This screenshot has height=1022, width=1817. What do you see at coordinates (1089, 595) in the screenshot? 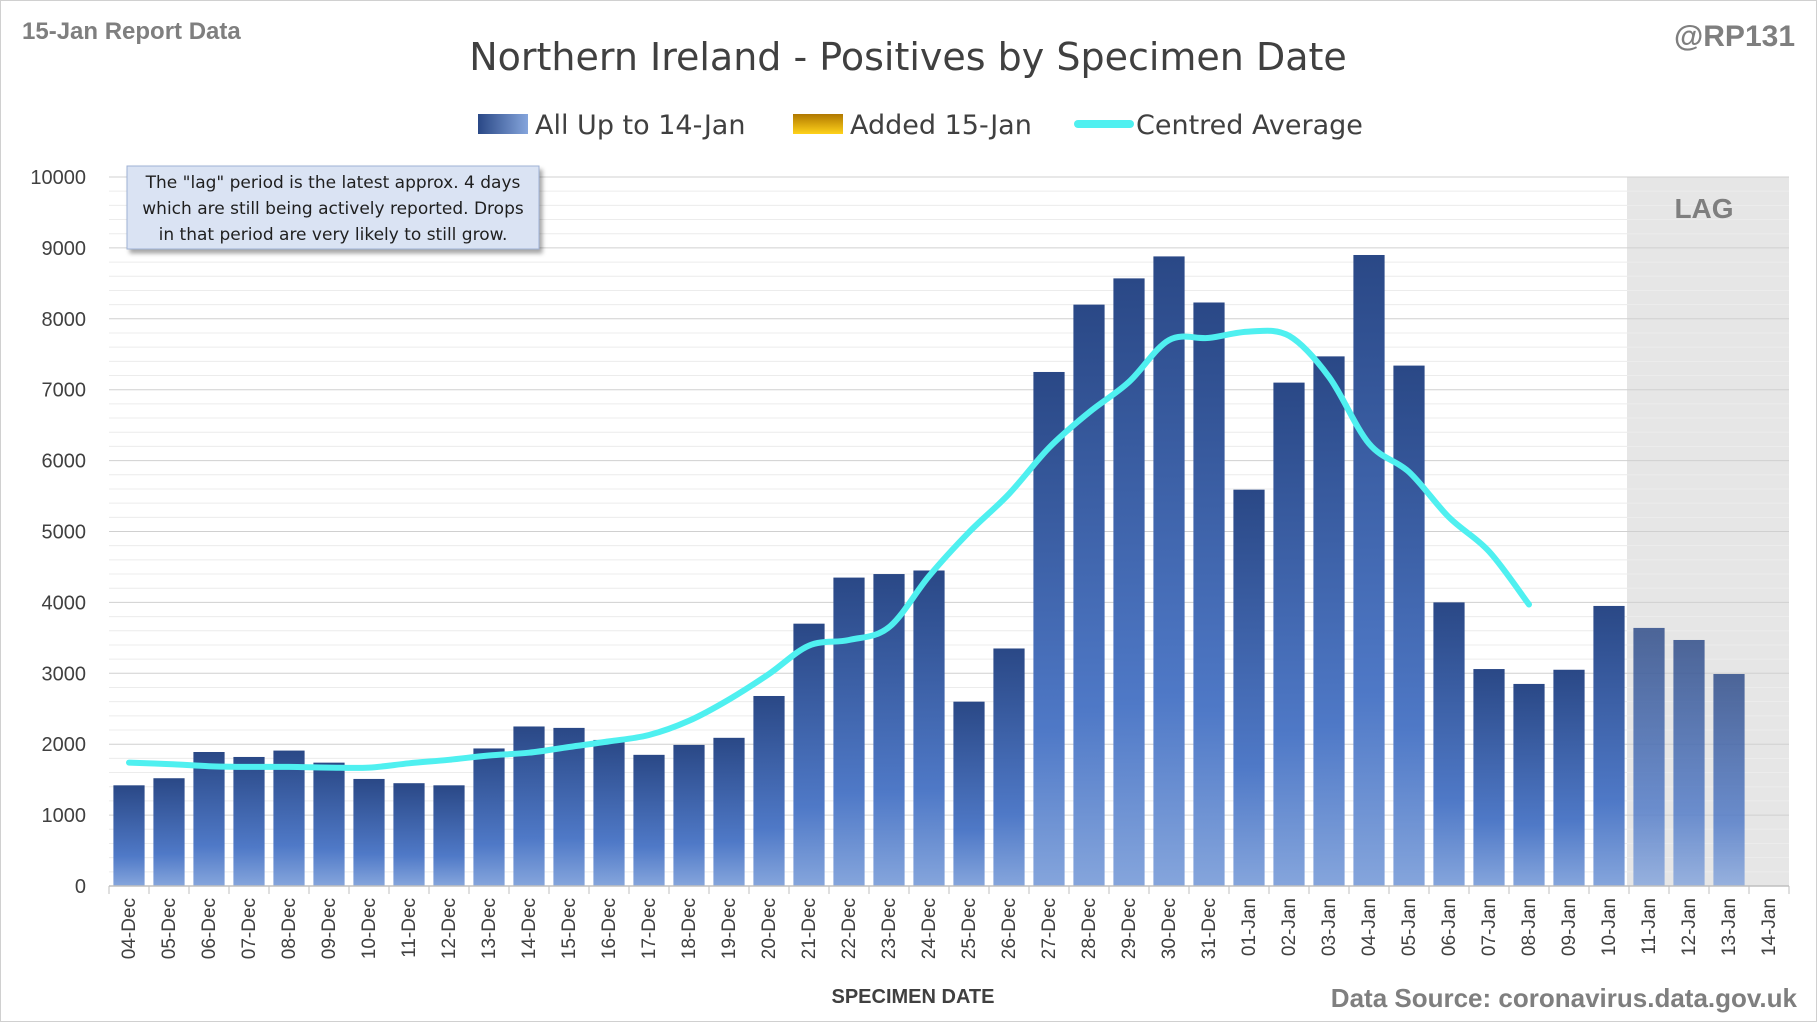
I see `bar-28-Dec` at bounding box center [1089, 595].